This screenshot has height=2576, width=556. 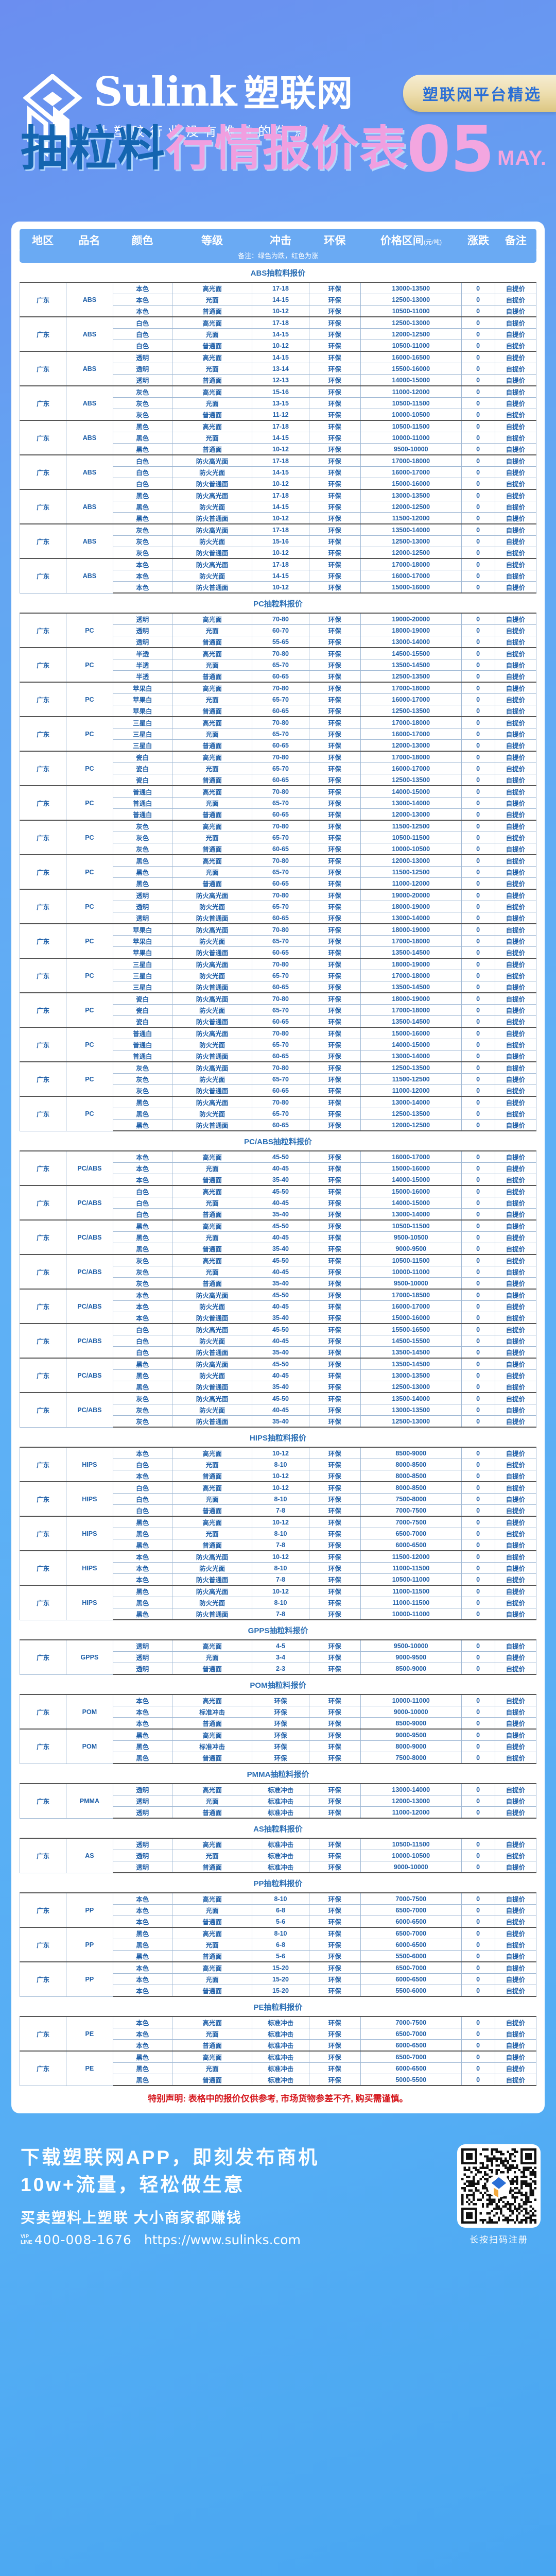 I want to click on cell-price: 10000-10500, so click(x=411, y=849).